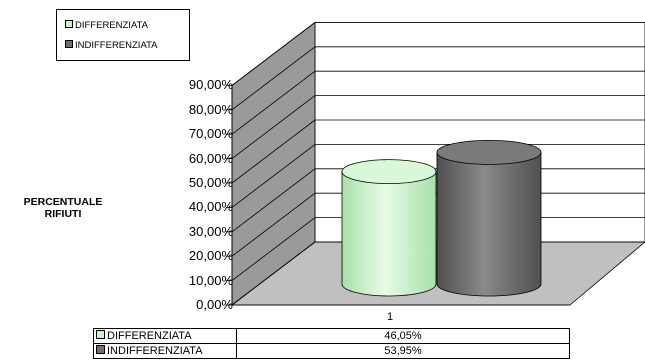 The height and width of the screenshot is (362, 645). I want to click on legend: DIFFERENZIATA INDIFFERENZIATA, so click(123, 35).